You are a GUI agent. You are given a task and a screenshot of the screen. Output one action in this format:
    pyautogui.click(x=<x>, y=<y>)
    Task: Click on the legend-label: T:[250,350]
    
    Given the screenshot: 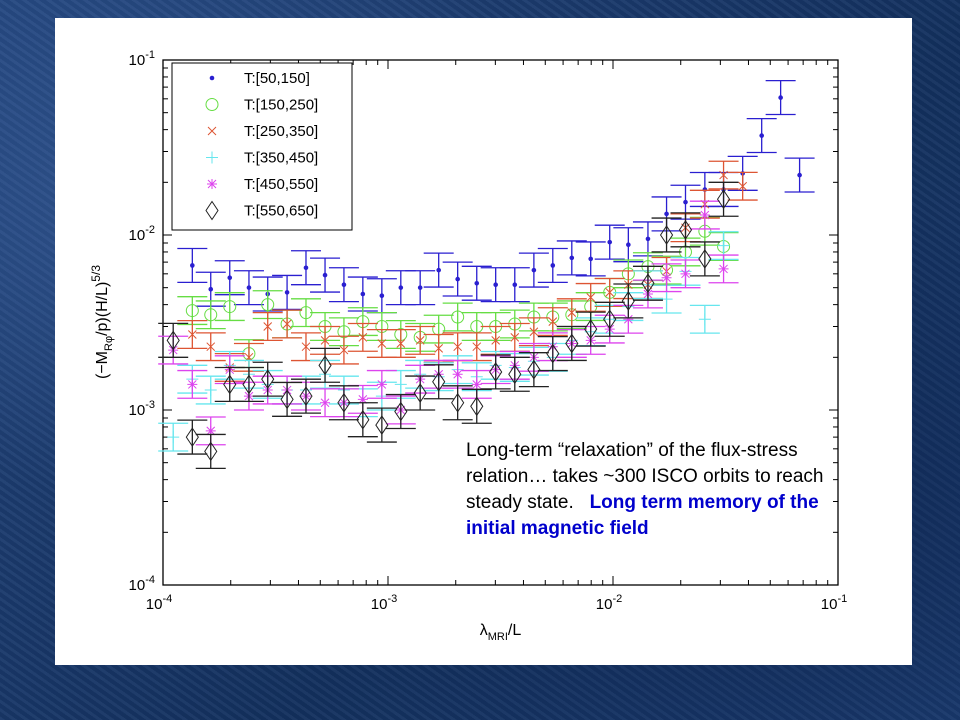 What is the action you would take?
    pyautogui.click(x=281, y=131)
    